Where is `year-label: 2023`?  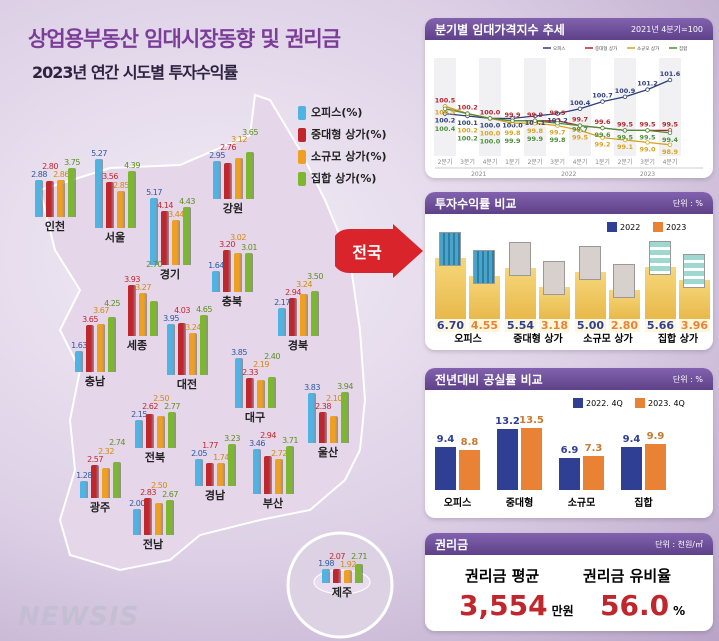
year-label: 2023 is located at coordinates (647, 174).